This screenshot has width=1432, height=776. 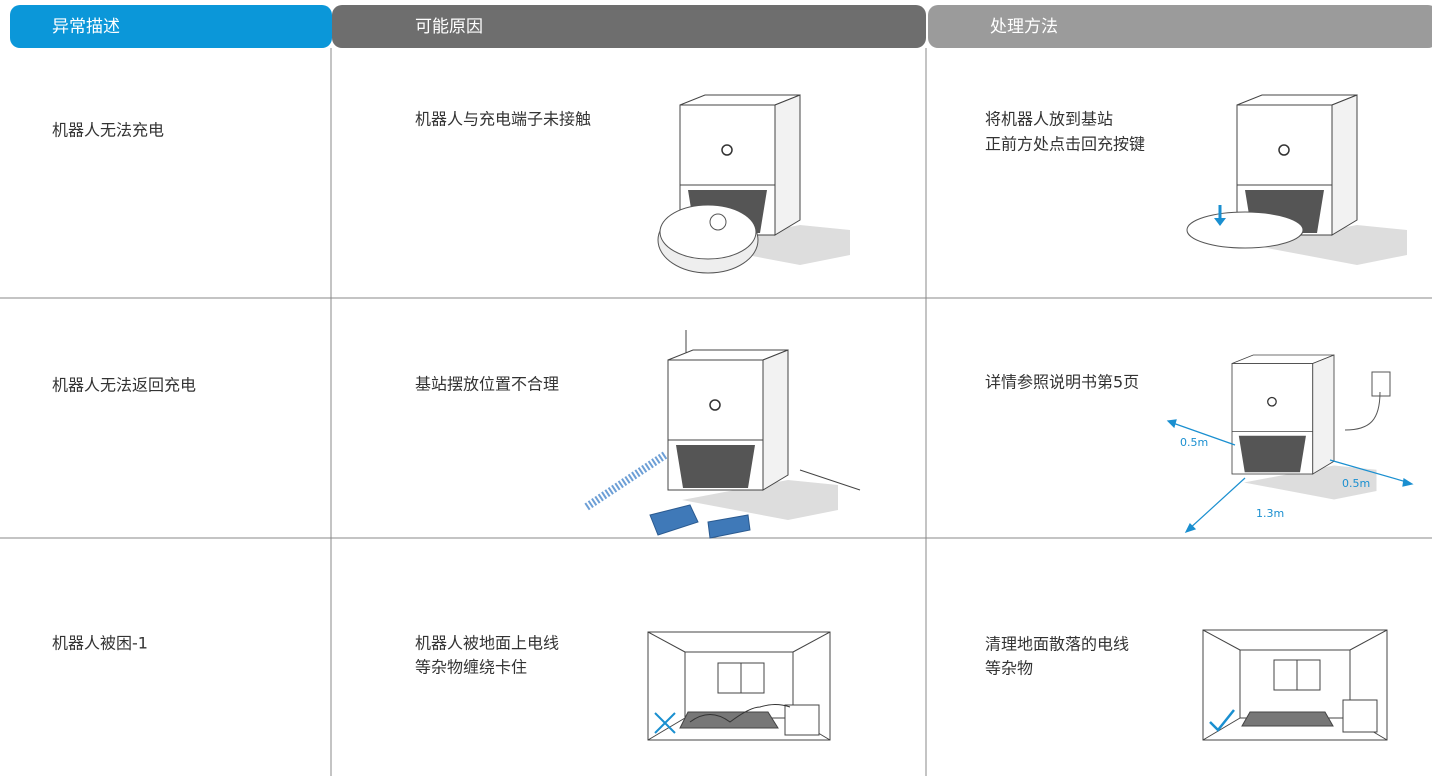 What do you see at coordinates (1024, 27) in the screenshot?
I see `header-text: 处理方法` at bounding box center [1024, 27].